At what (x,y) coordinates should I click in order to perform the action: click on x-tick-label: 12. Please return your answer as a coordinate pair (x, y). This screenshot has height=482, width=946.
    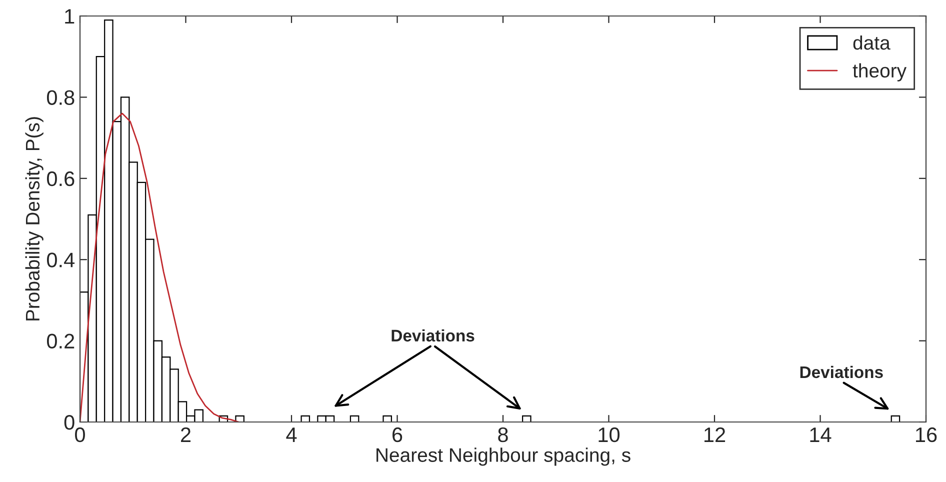
    Looking at the image, I should click on (715, 434).